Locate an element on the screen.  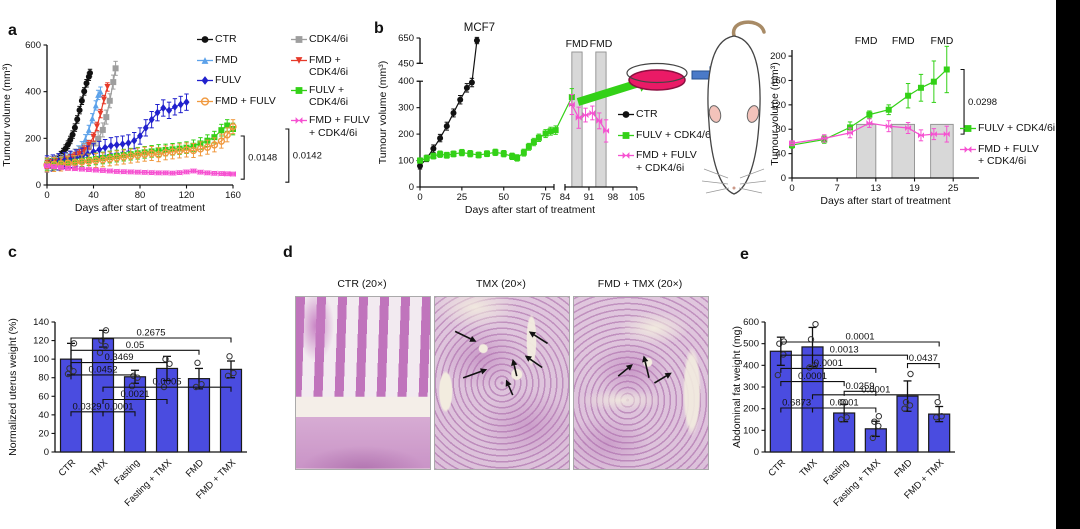
legend-item: FULV is located at coordinates (240, 82).